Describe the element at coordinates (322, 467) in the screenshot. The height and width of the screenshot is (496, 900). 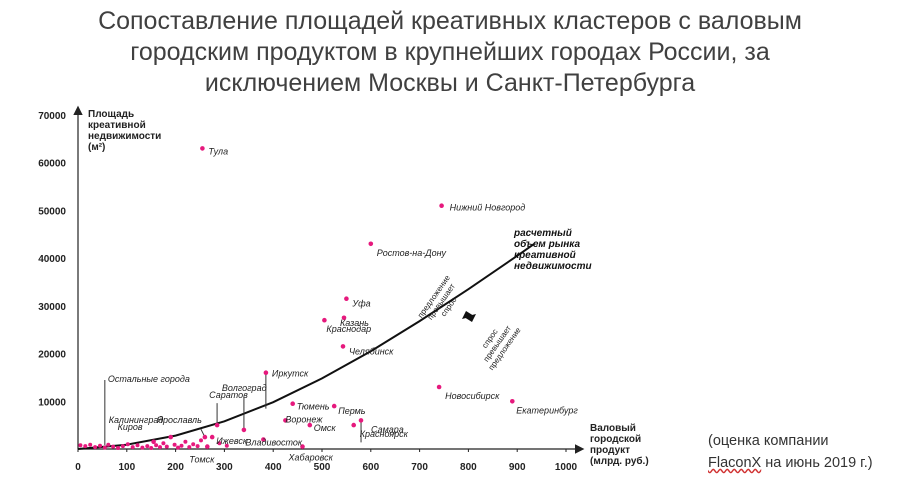
I see `x-tick-label: 500` at that location.